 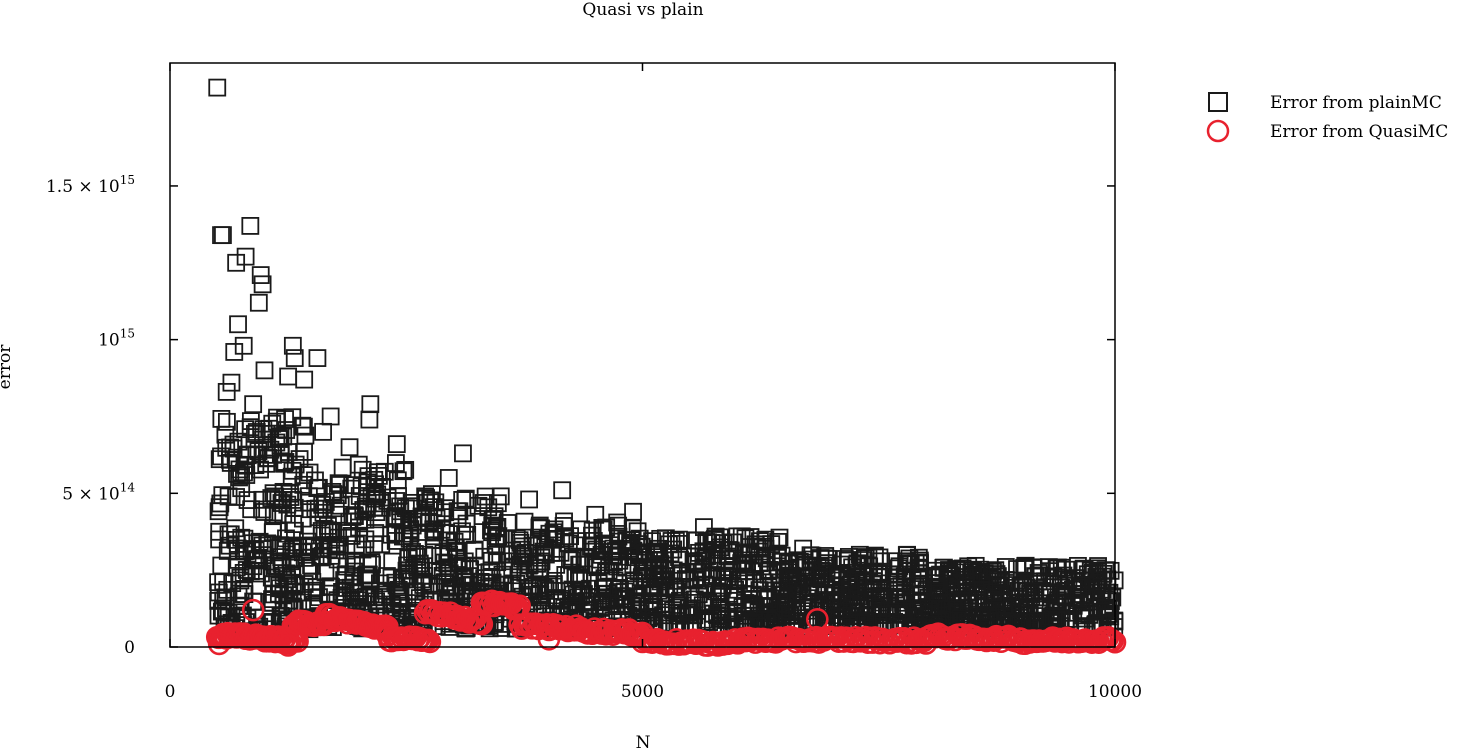 I want to click on legend-circle-marker, so click(x=1218, y=131).